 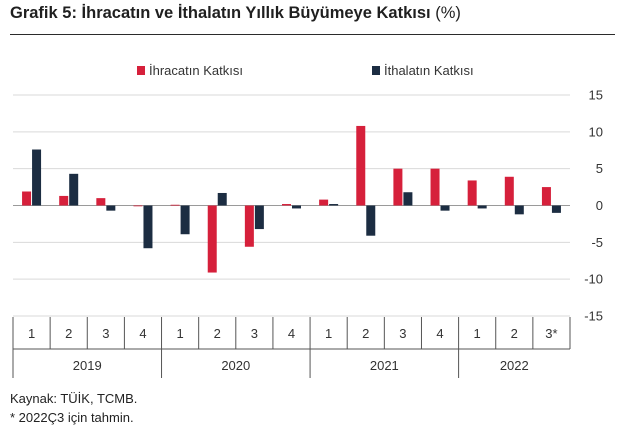 I want to click on year-label: 2022, so click(x=514, y=365).